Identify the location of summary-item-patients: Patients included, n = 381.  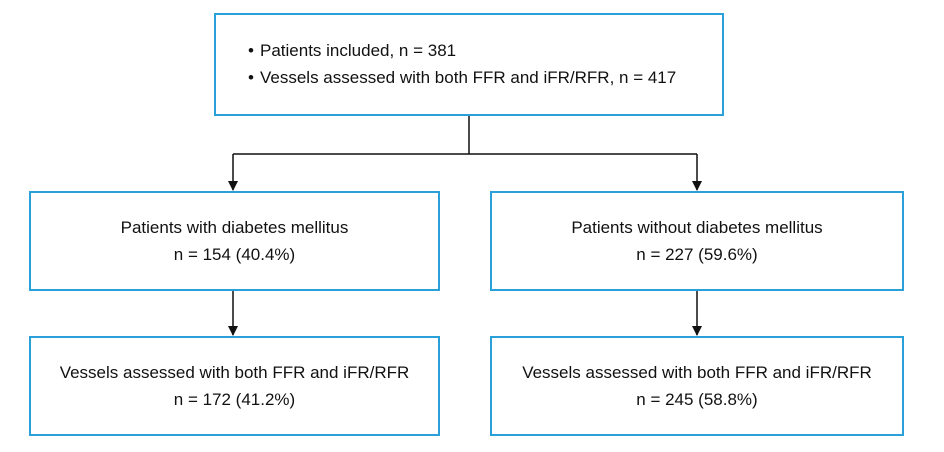
(485, 50).